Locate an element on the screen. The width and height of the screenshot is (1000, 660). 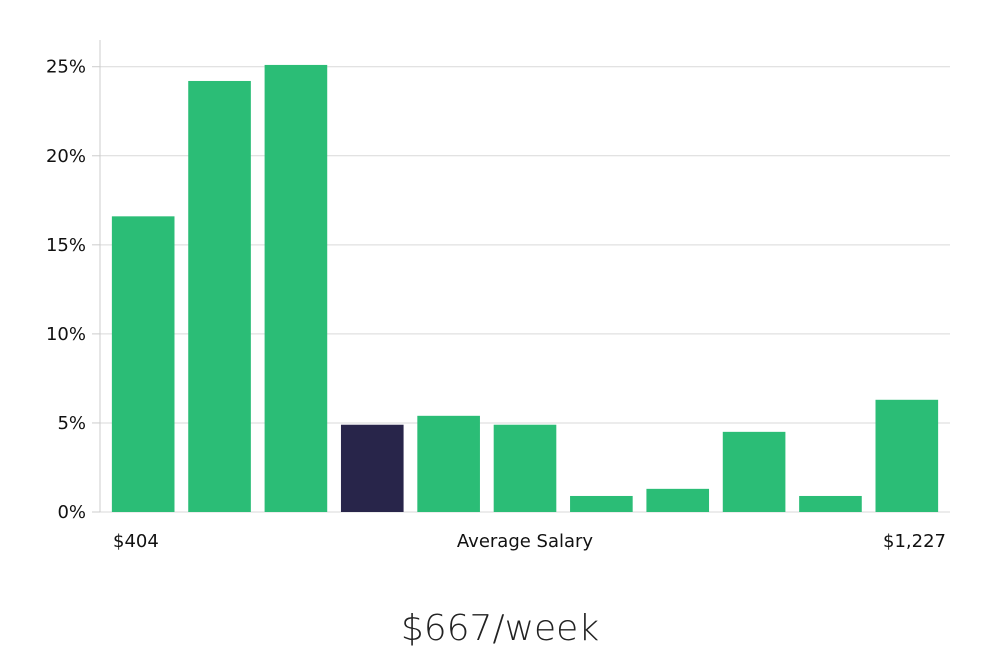
x-max-label: $1,227 is located at coordinates (914, 541).